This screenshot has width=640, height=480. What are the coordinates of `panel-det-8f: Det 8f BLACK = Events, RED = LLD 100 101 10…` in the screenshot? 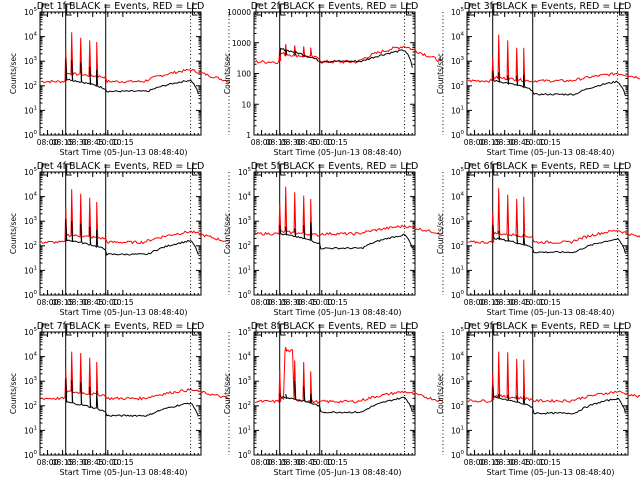 It's located at (333, 399).